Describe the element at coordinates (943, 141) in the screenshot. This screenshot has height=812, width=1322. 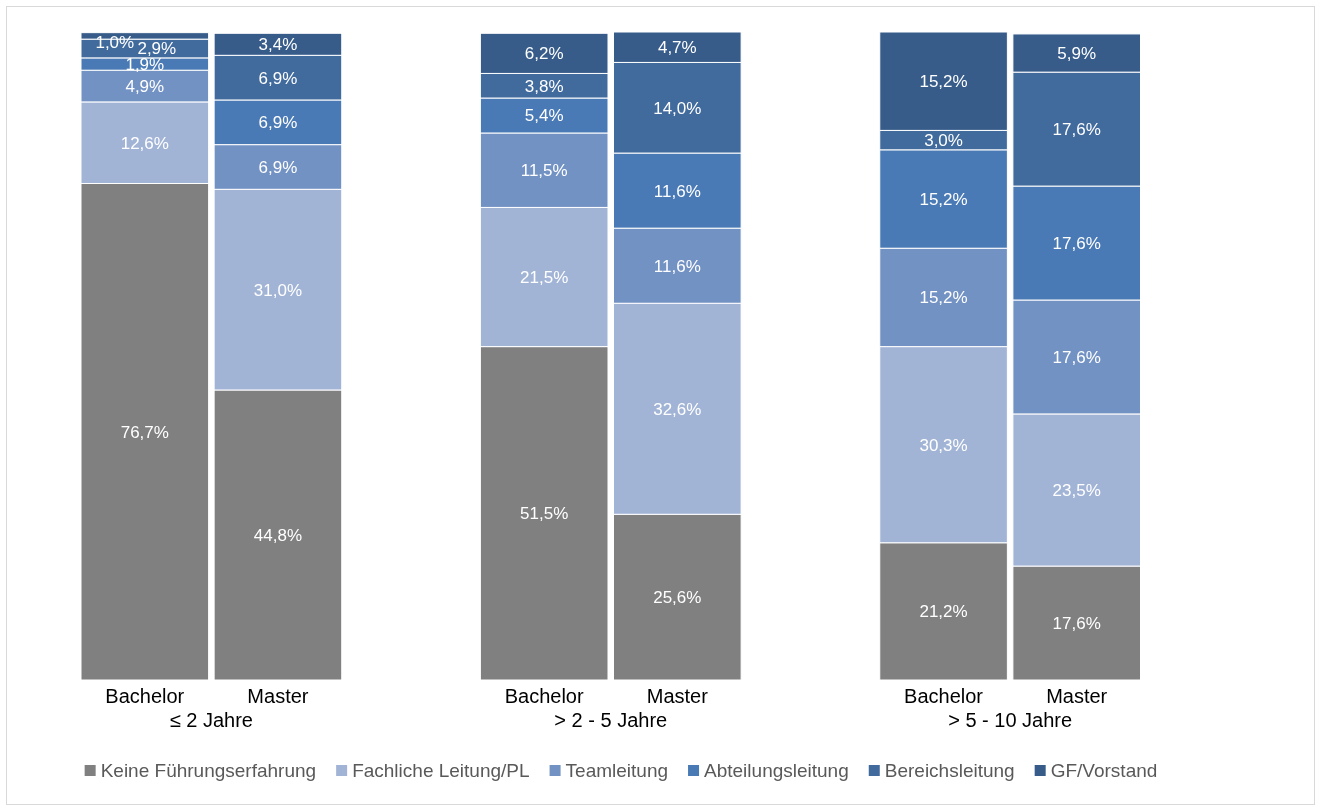
I see `data-label: 3,0%` at that location.